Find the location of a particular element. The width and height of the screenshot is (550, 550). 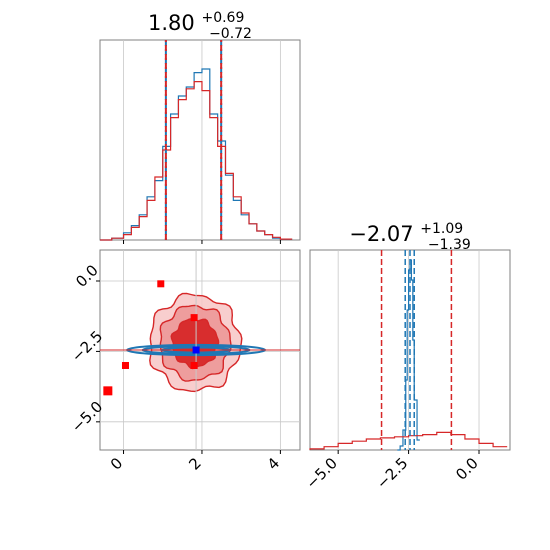

panel-title-right: −2.07 +1.09 −1.39 is located at coordinates (410, 233).